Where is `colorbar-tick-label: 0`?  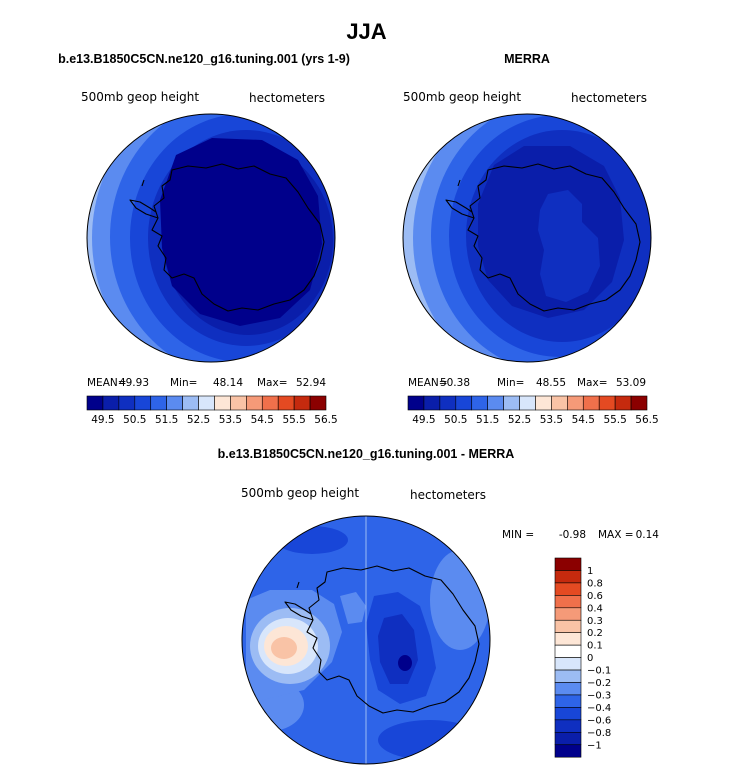
colorbar-tick-label: 0 is located at coordinates (590, 658).